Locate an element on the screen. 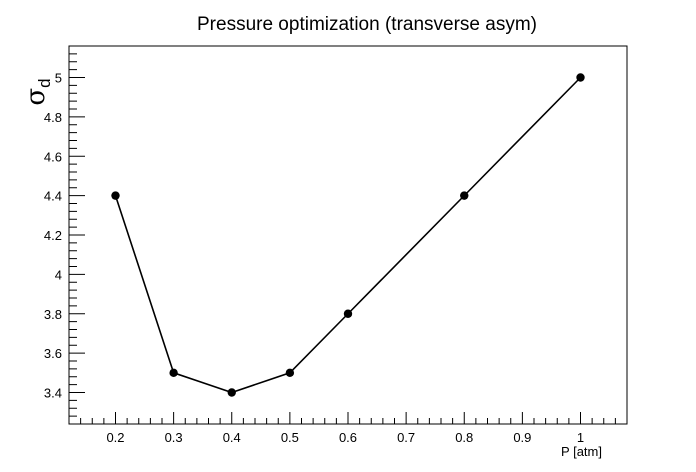  svg-text: σd is located at coordinates (37, 91).